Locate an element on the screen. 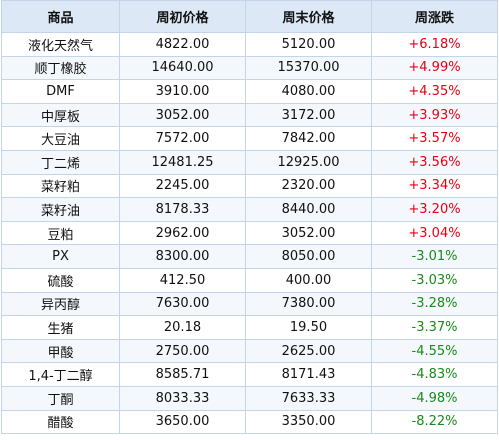 The height and width of the screenshot is (440, 499). weekly-change-cell: +4.35% is located at coordinates (434, 91).